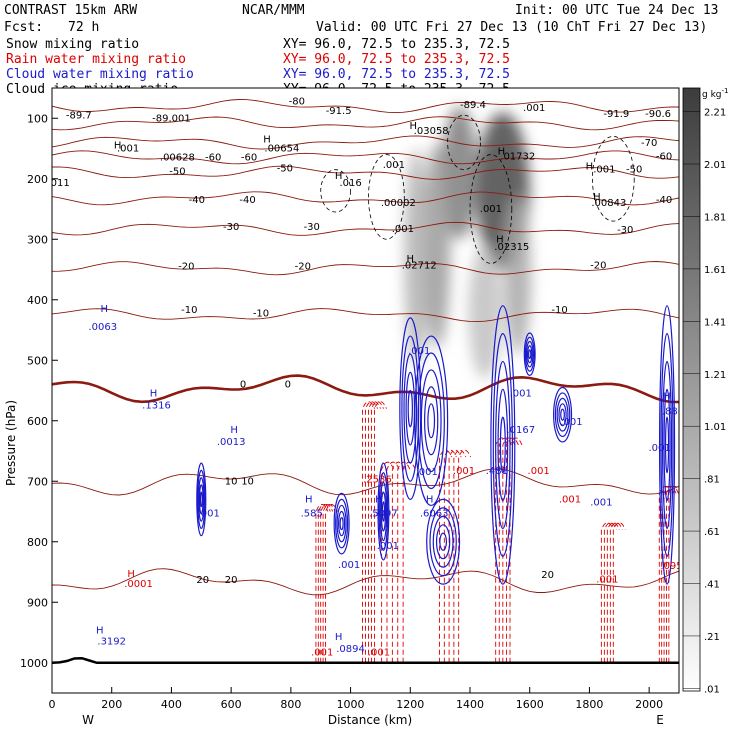 The height and width of the screenshot is (740, 740). I want to click on x-tick-label: 1800, so click(589, 704).